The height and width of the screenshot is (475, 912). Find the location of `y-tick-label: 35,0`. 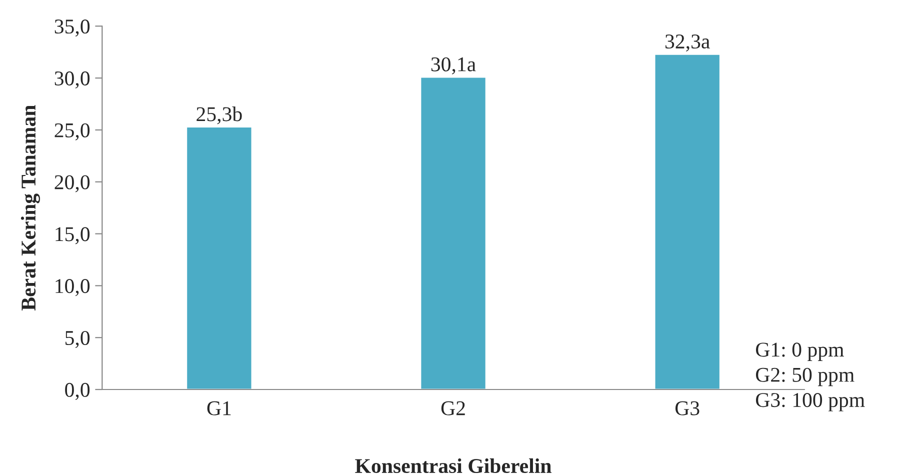

y-tick-label: 35,0 is located at coordinates (72, 28).